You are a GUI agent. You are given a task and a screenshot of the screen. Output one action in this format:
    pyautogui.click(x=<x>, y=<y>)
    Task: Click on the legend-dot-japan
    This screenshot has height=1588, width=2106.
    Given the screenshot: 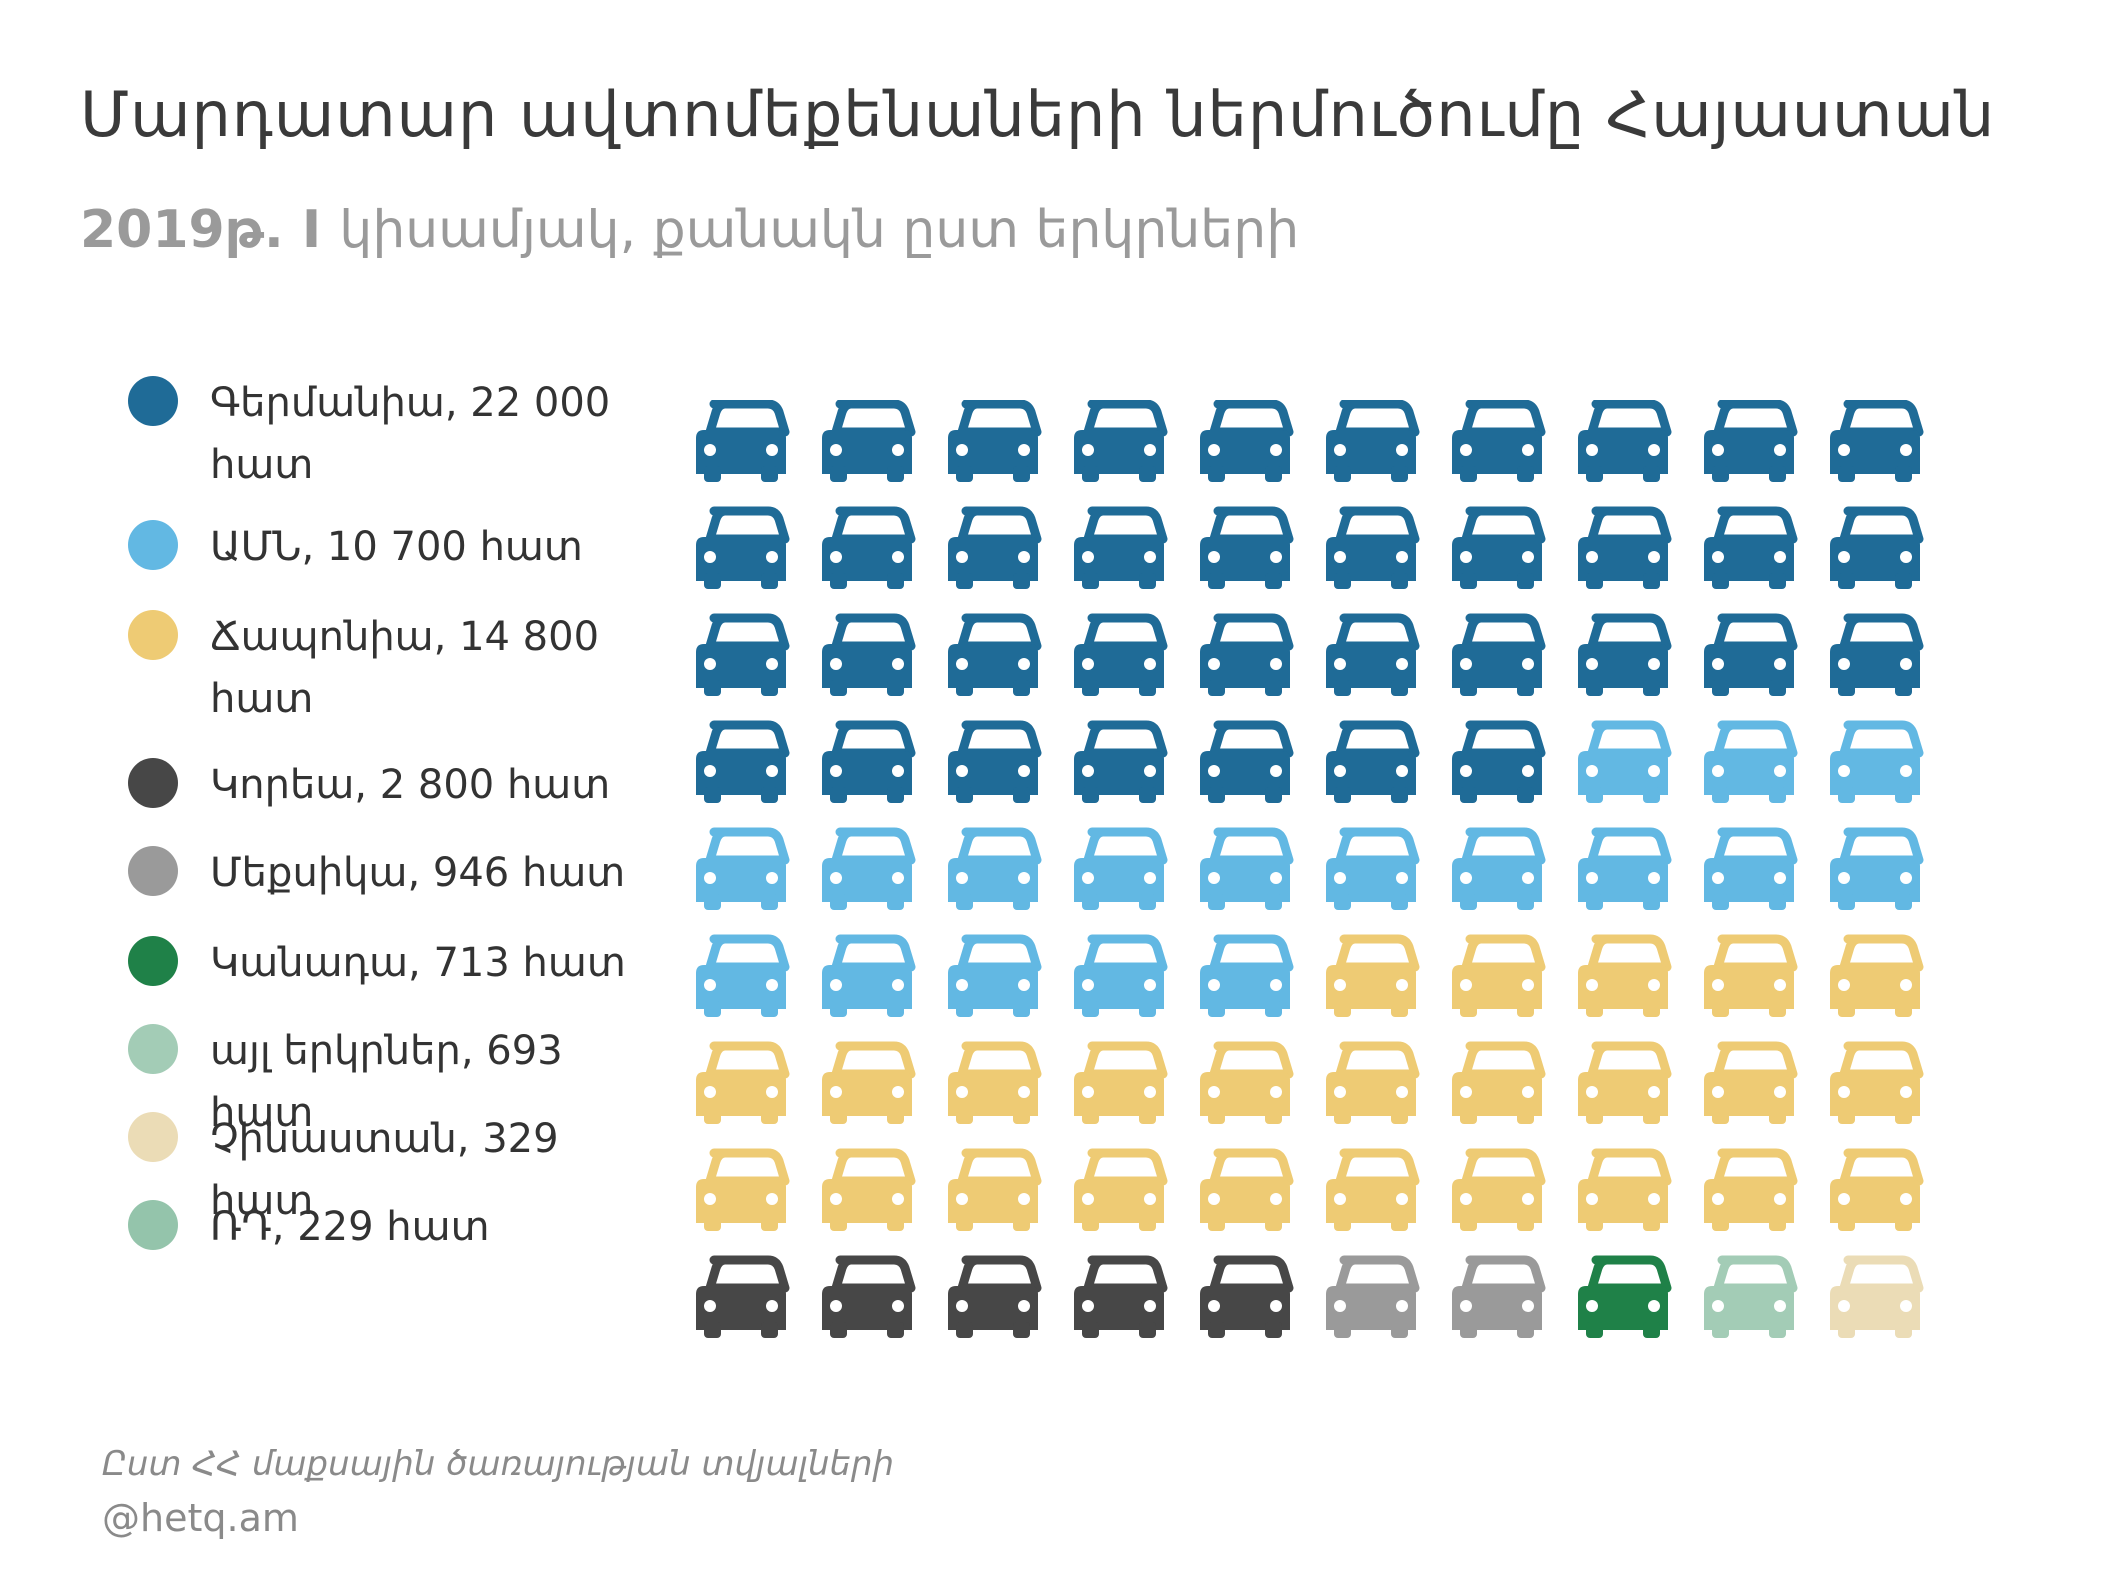 What is the action you would take?
    pyautogui.click(x=153, y=635)
    